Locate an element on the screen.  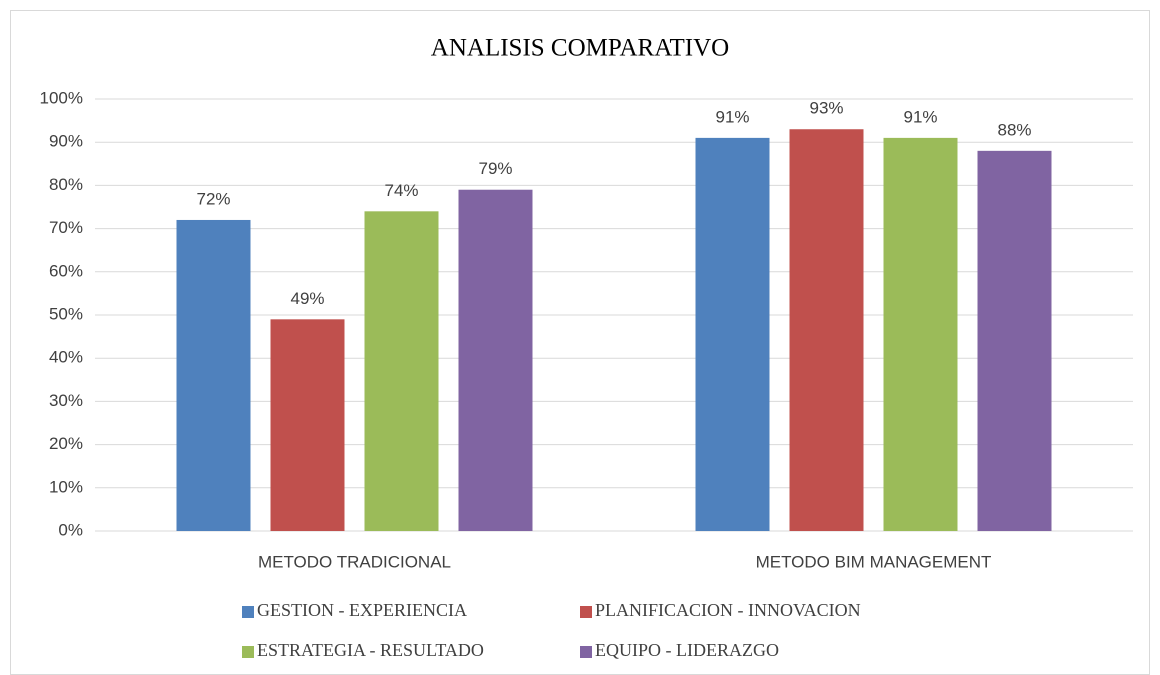
y-tick-label: 20% is located at coordinates (66, 443).